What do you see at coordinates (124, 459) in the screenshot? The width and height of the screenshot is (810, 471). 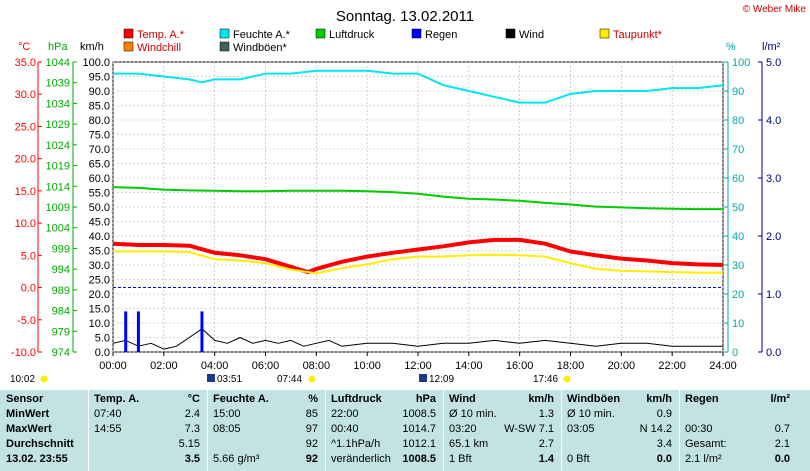 I see `temp-current-note` at bounding box center [124, 459].